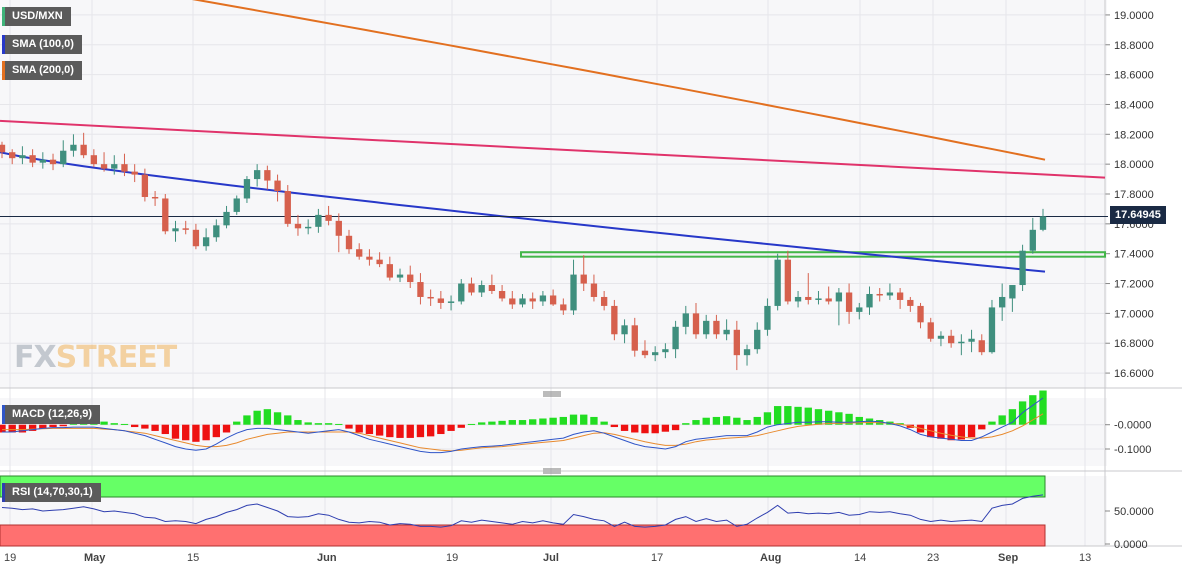 This screenshot has height=576, width=1182. I want to click on price-tick-label: 17.0000, so click(1134, 314).